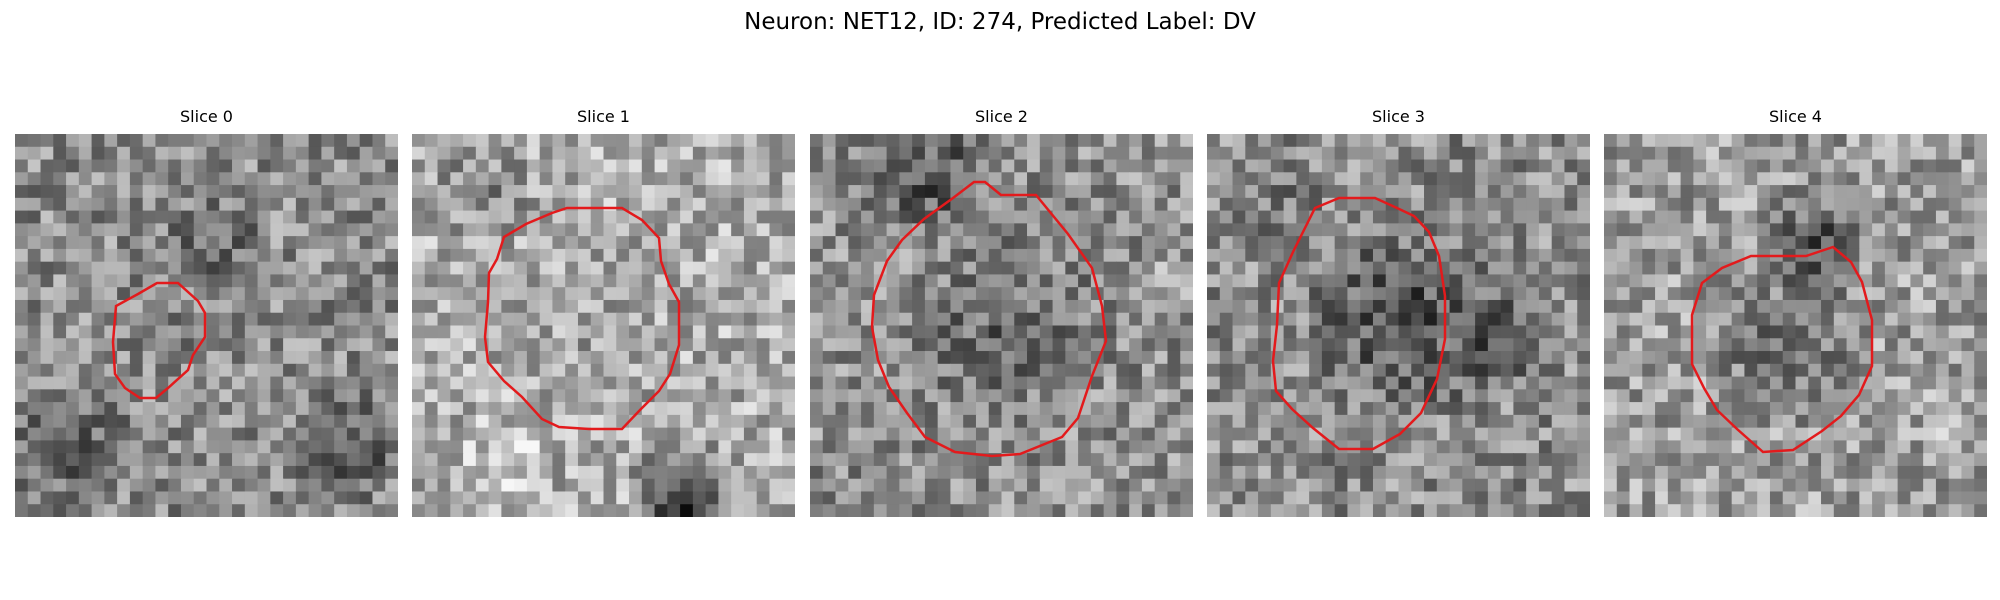  I want to click on slice-title: Slice 2, so click(1001, 116).